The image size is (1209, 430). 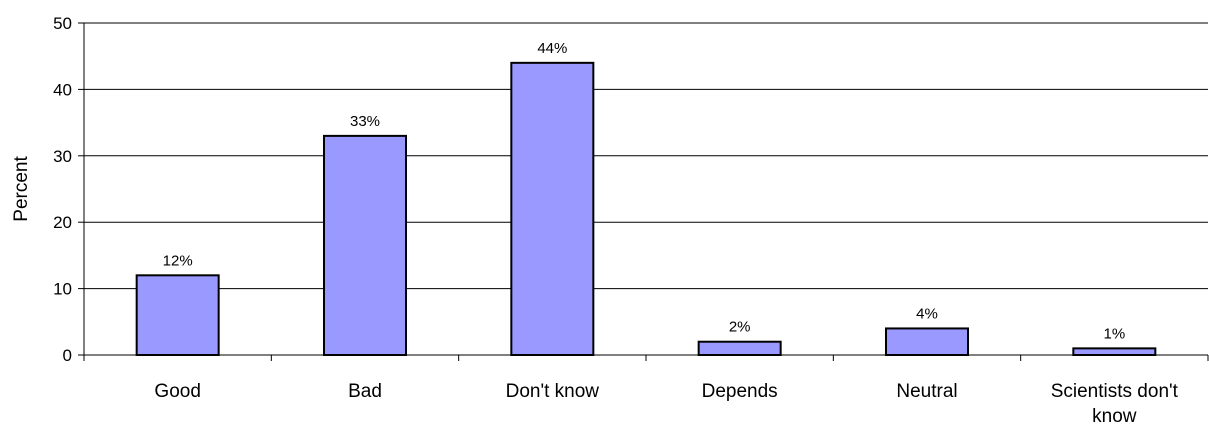 What do you see at coordinates (62, 222) in the screenshot?
I see `y-tick-label-20: 20` at bounding box center [62, 222].